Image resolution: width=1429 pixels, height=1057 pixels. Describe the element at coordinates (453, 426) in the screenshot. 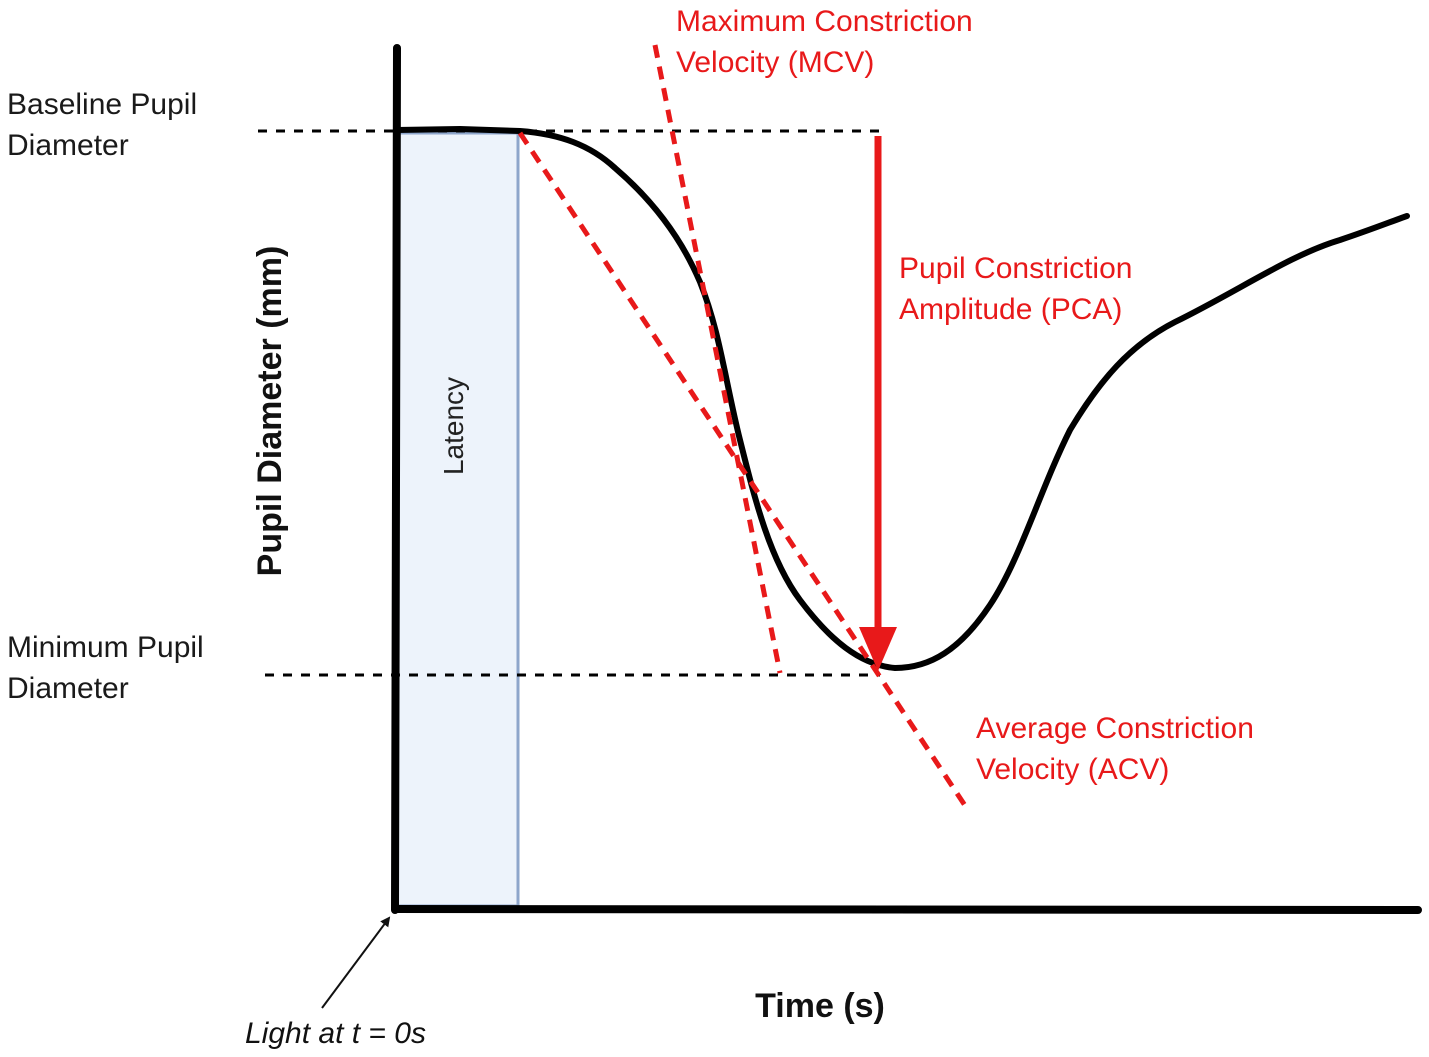

I see `latency-label: Latency` at that location.